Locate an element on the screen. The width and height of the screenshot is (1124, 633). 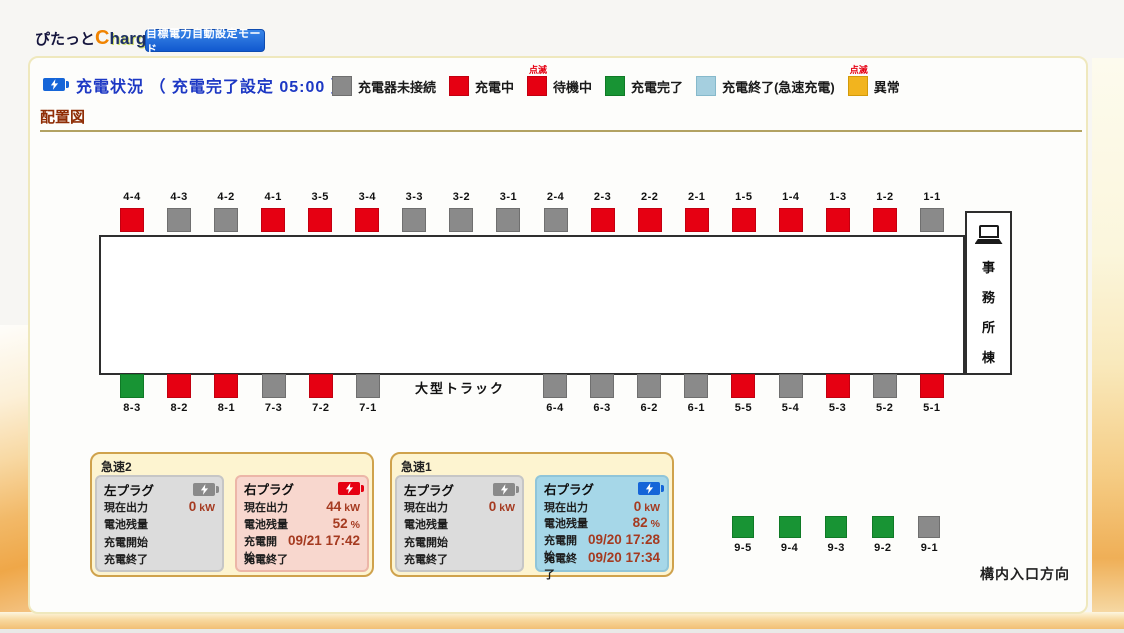
legend-label-disconnected: 充電器未接続 is located at coordinates (397, 87).